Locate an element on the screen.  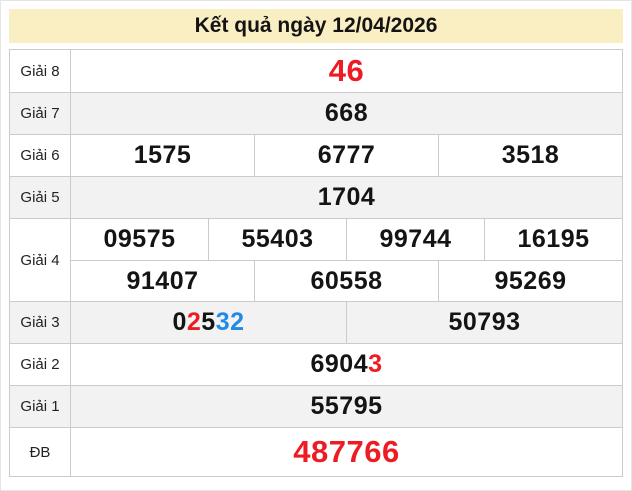
prize-number: 3518 is located at coordinates (530, 155).